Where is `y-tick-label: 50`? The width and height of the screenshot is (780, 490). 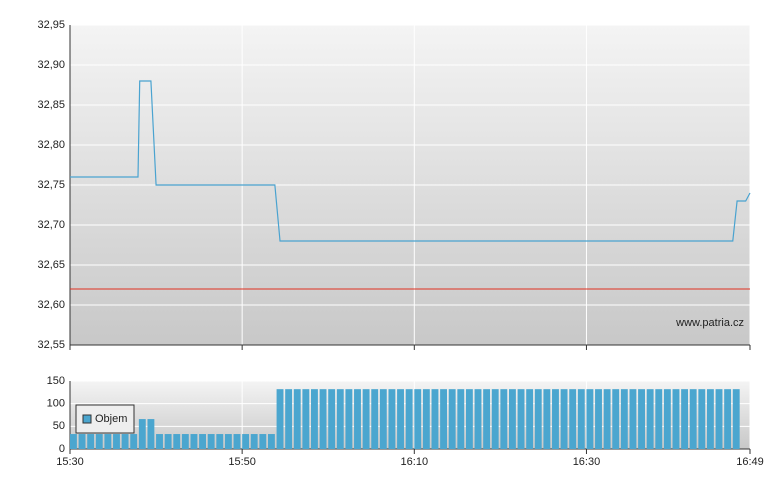 y-tick-label: 50 is located at coordinates (59, 426).